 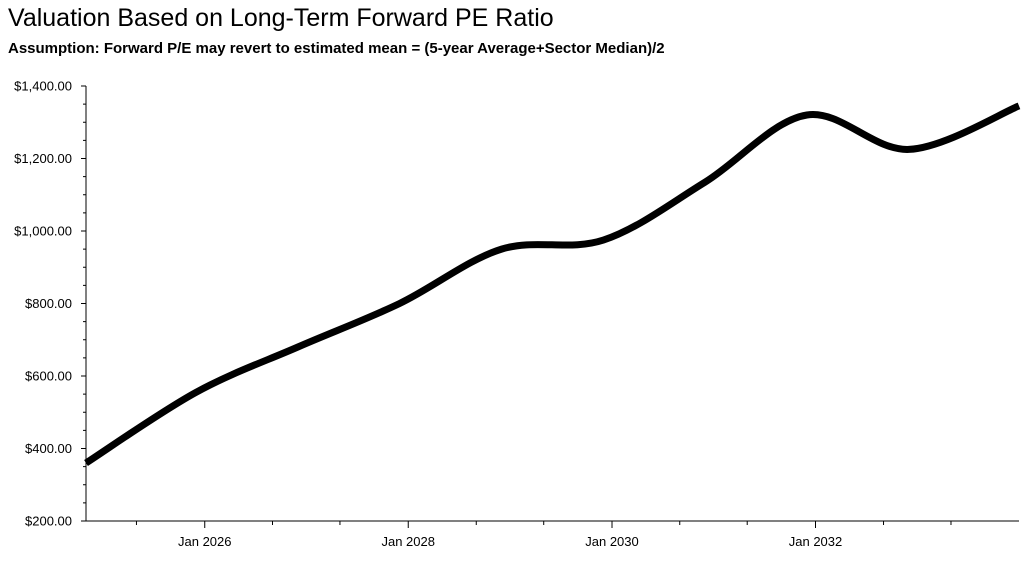 What do you see at coordinates (552, 534) in the screenshot?
I see `x-axis: Jan 2026 Jan 2028 Jan 2030 Jan 2032` at bounding box center [552, 534].